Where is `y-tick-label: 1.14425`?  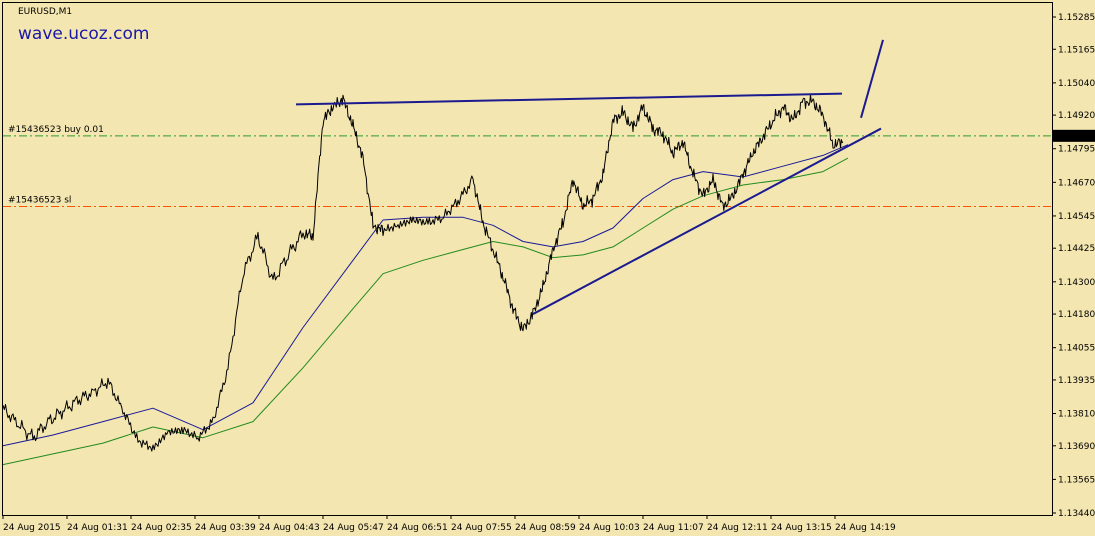
y-tick-label: 1.14425 is located at coordinates (1076, 249).